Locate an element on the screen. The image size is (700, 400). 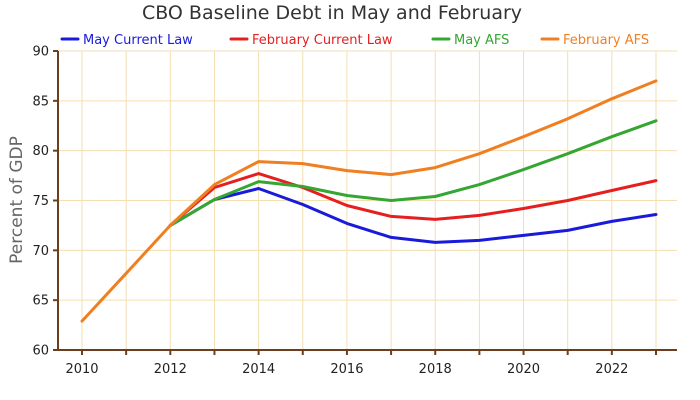
legend-item: May AFS is located at coordinates (470, 40).